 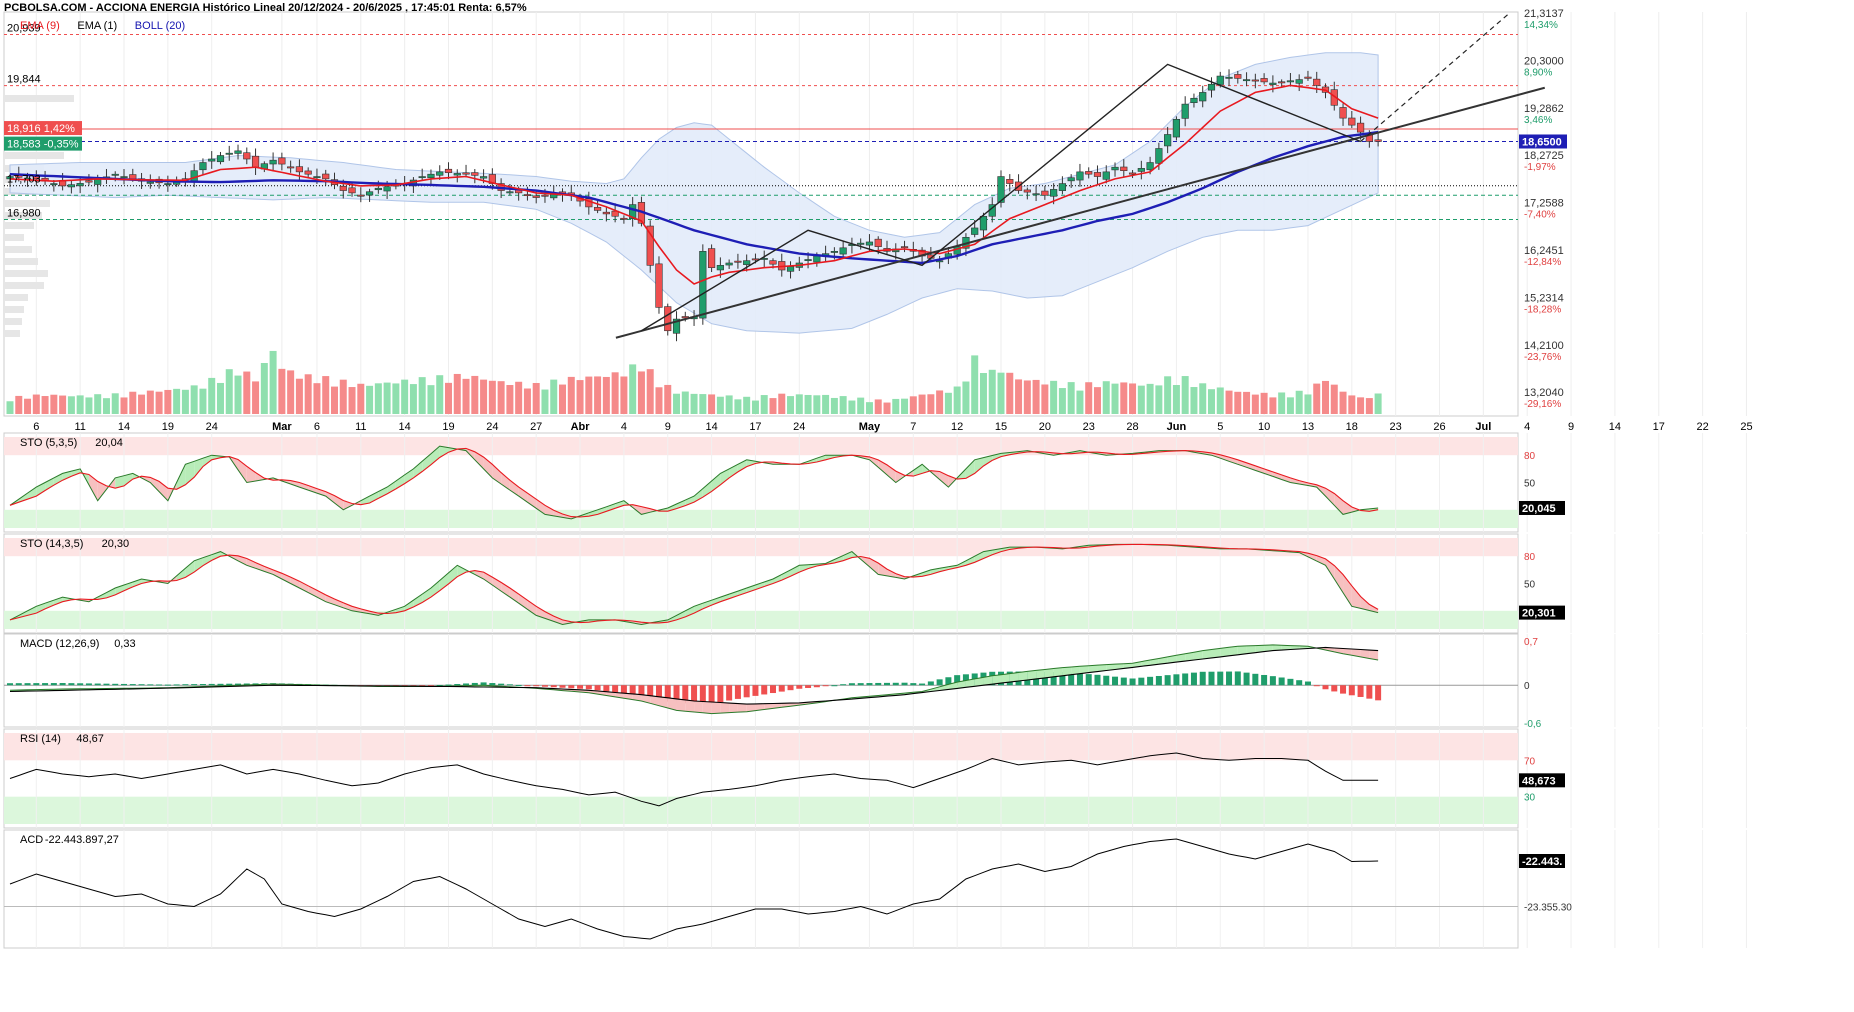 What do you see at coordinates (581, 427) in the screenshot?
I see `x-axis-label: Abr` at bounding box center [581, 427].